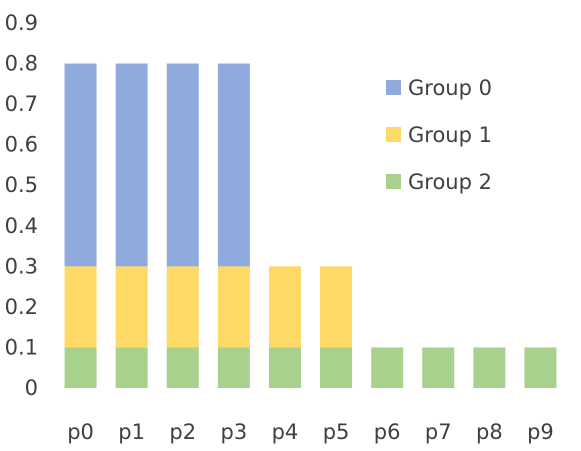 This screenshot has width=581, height=451. I want to click on bar-group-1-p3, so click(233, 307).